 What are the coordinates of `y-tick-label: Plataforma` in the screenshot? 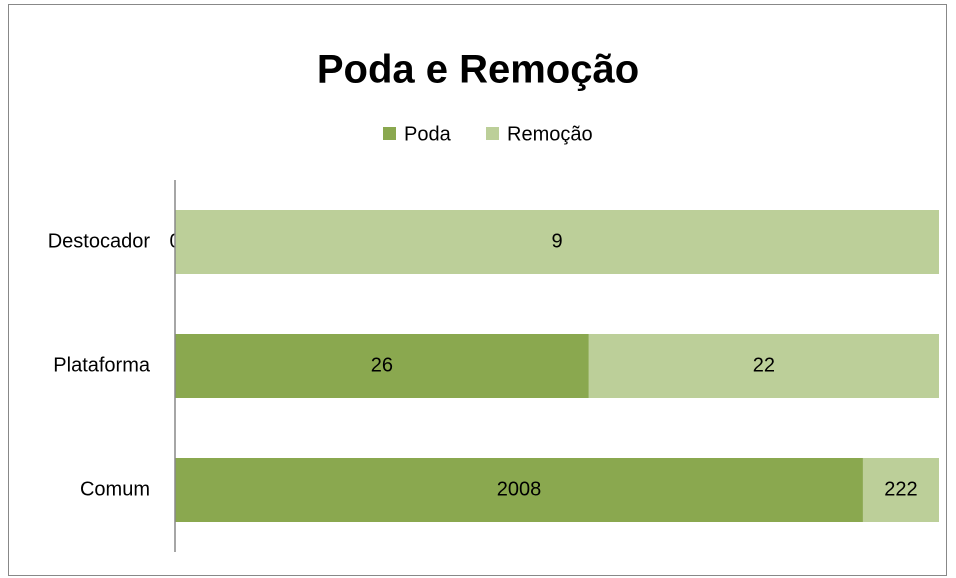 It's located at (102, 365).